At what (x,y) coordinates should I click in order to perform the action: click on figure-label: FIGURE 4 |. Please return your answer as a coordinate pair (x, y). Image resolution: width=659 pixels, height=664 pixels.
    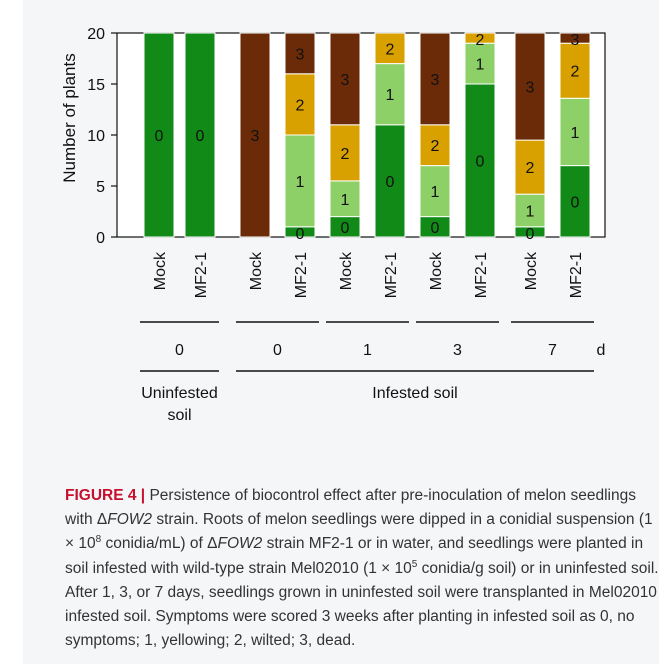
    Looking at the image, I should click on (105, 495).